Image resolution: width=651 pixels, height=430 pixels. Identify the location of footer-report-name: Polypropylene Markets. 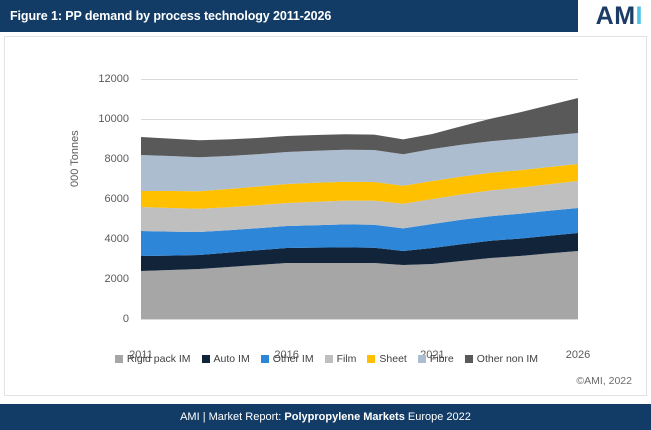
(344, 417).